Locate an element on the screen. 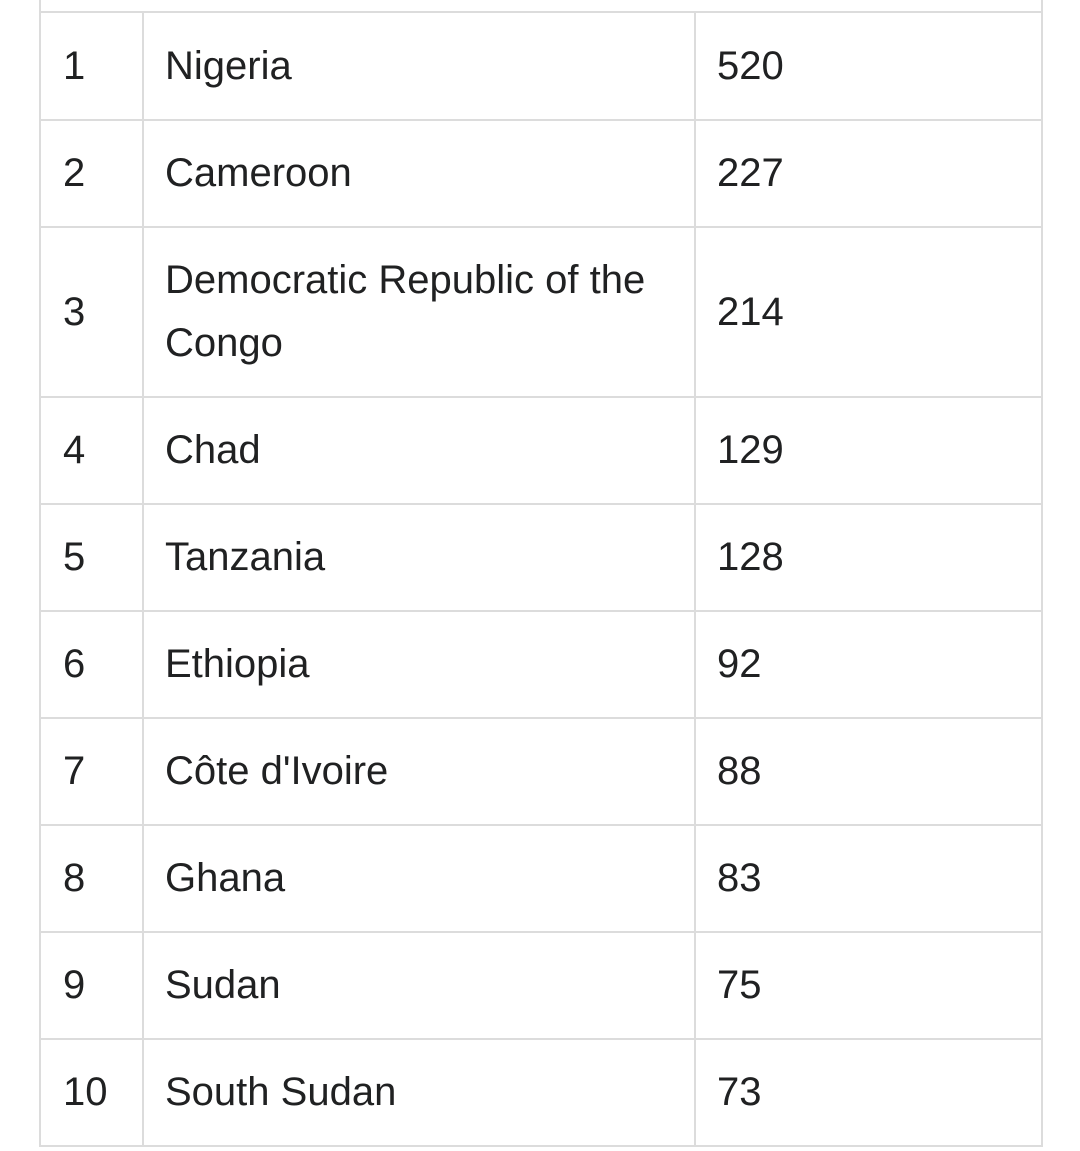 The height and width of the screenshot is (1151, 1080). country-cell: Ethiopia is located at coordinates (419, 665).